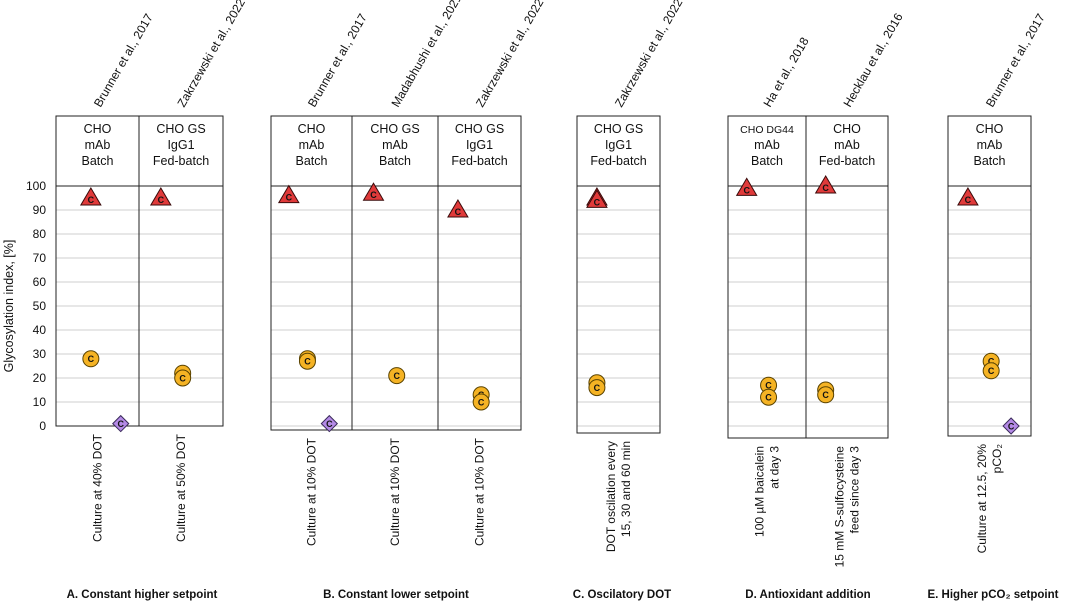 This screenshot has height=609, width=1080. What do you see at coordinates (396, 595) in the screenshot?
I see `group-title: B. Constant lower setpoint` at bounding box center [396, 595].